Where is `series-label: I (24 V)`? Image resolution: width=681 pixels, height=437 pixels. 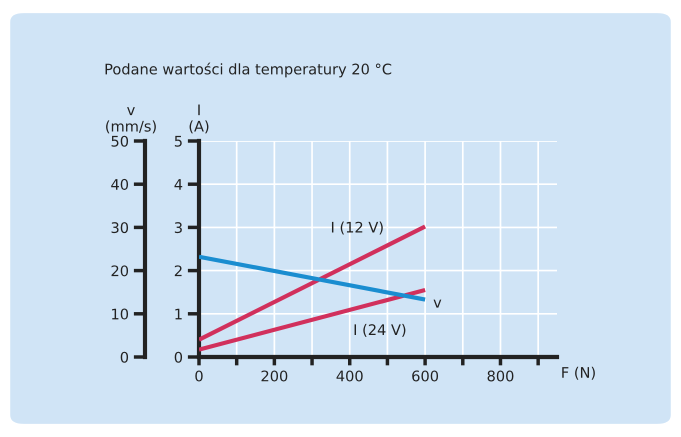
series-label: I (24 V) is located at coordinates (380, 330).